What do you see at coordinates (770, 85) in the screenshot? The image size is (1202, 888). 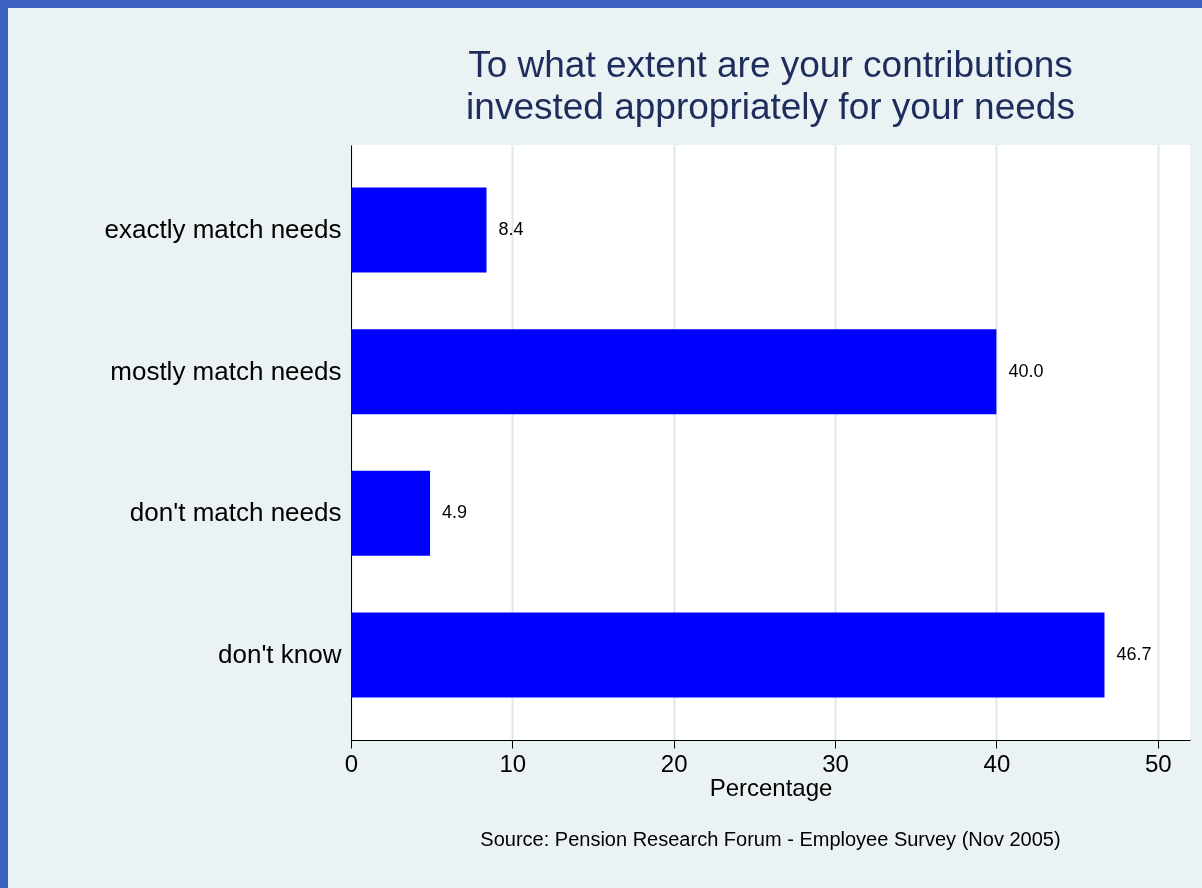 I see `chart-title: To what extent are your contributions invested appropriately for your needs` at bounding box center [770, 85].